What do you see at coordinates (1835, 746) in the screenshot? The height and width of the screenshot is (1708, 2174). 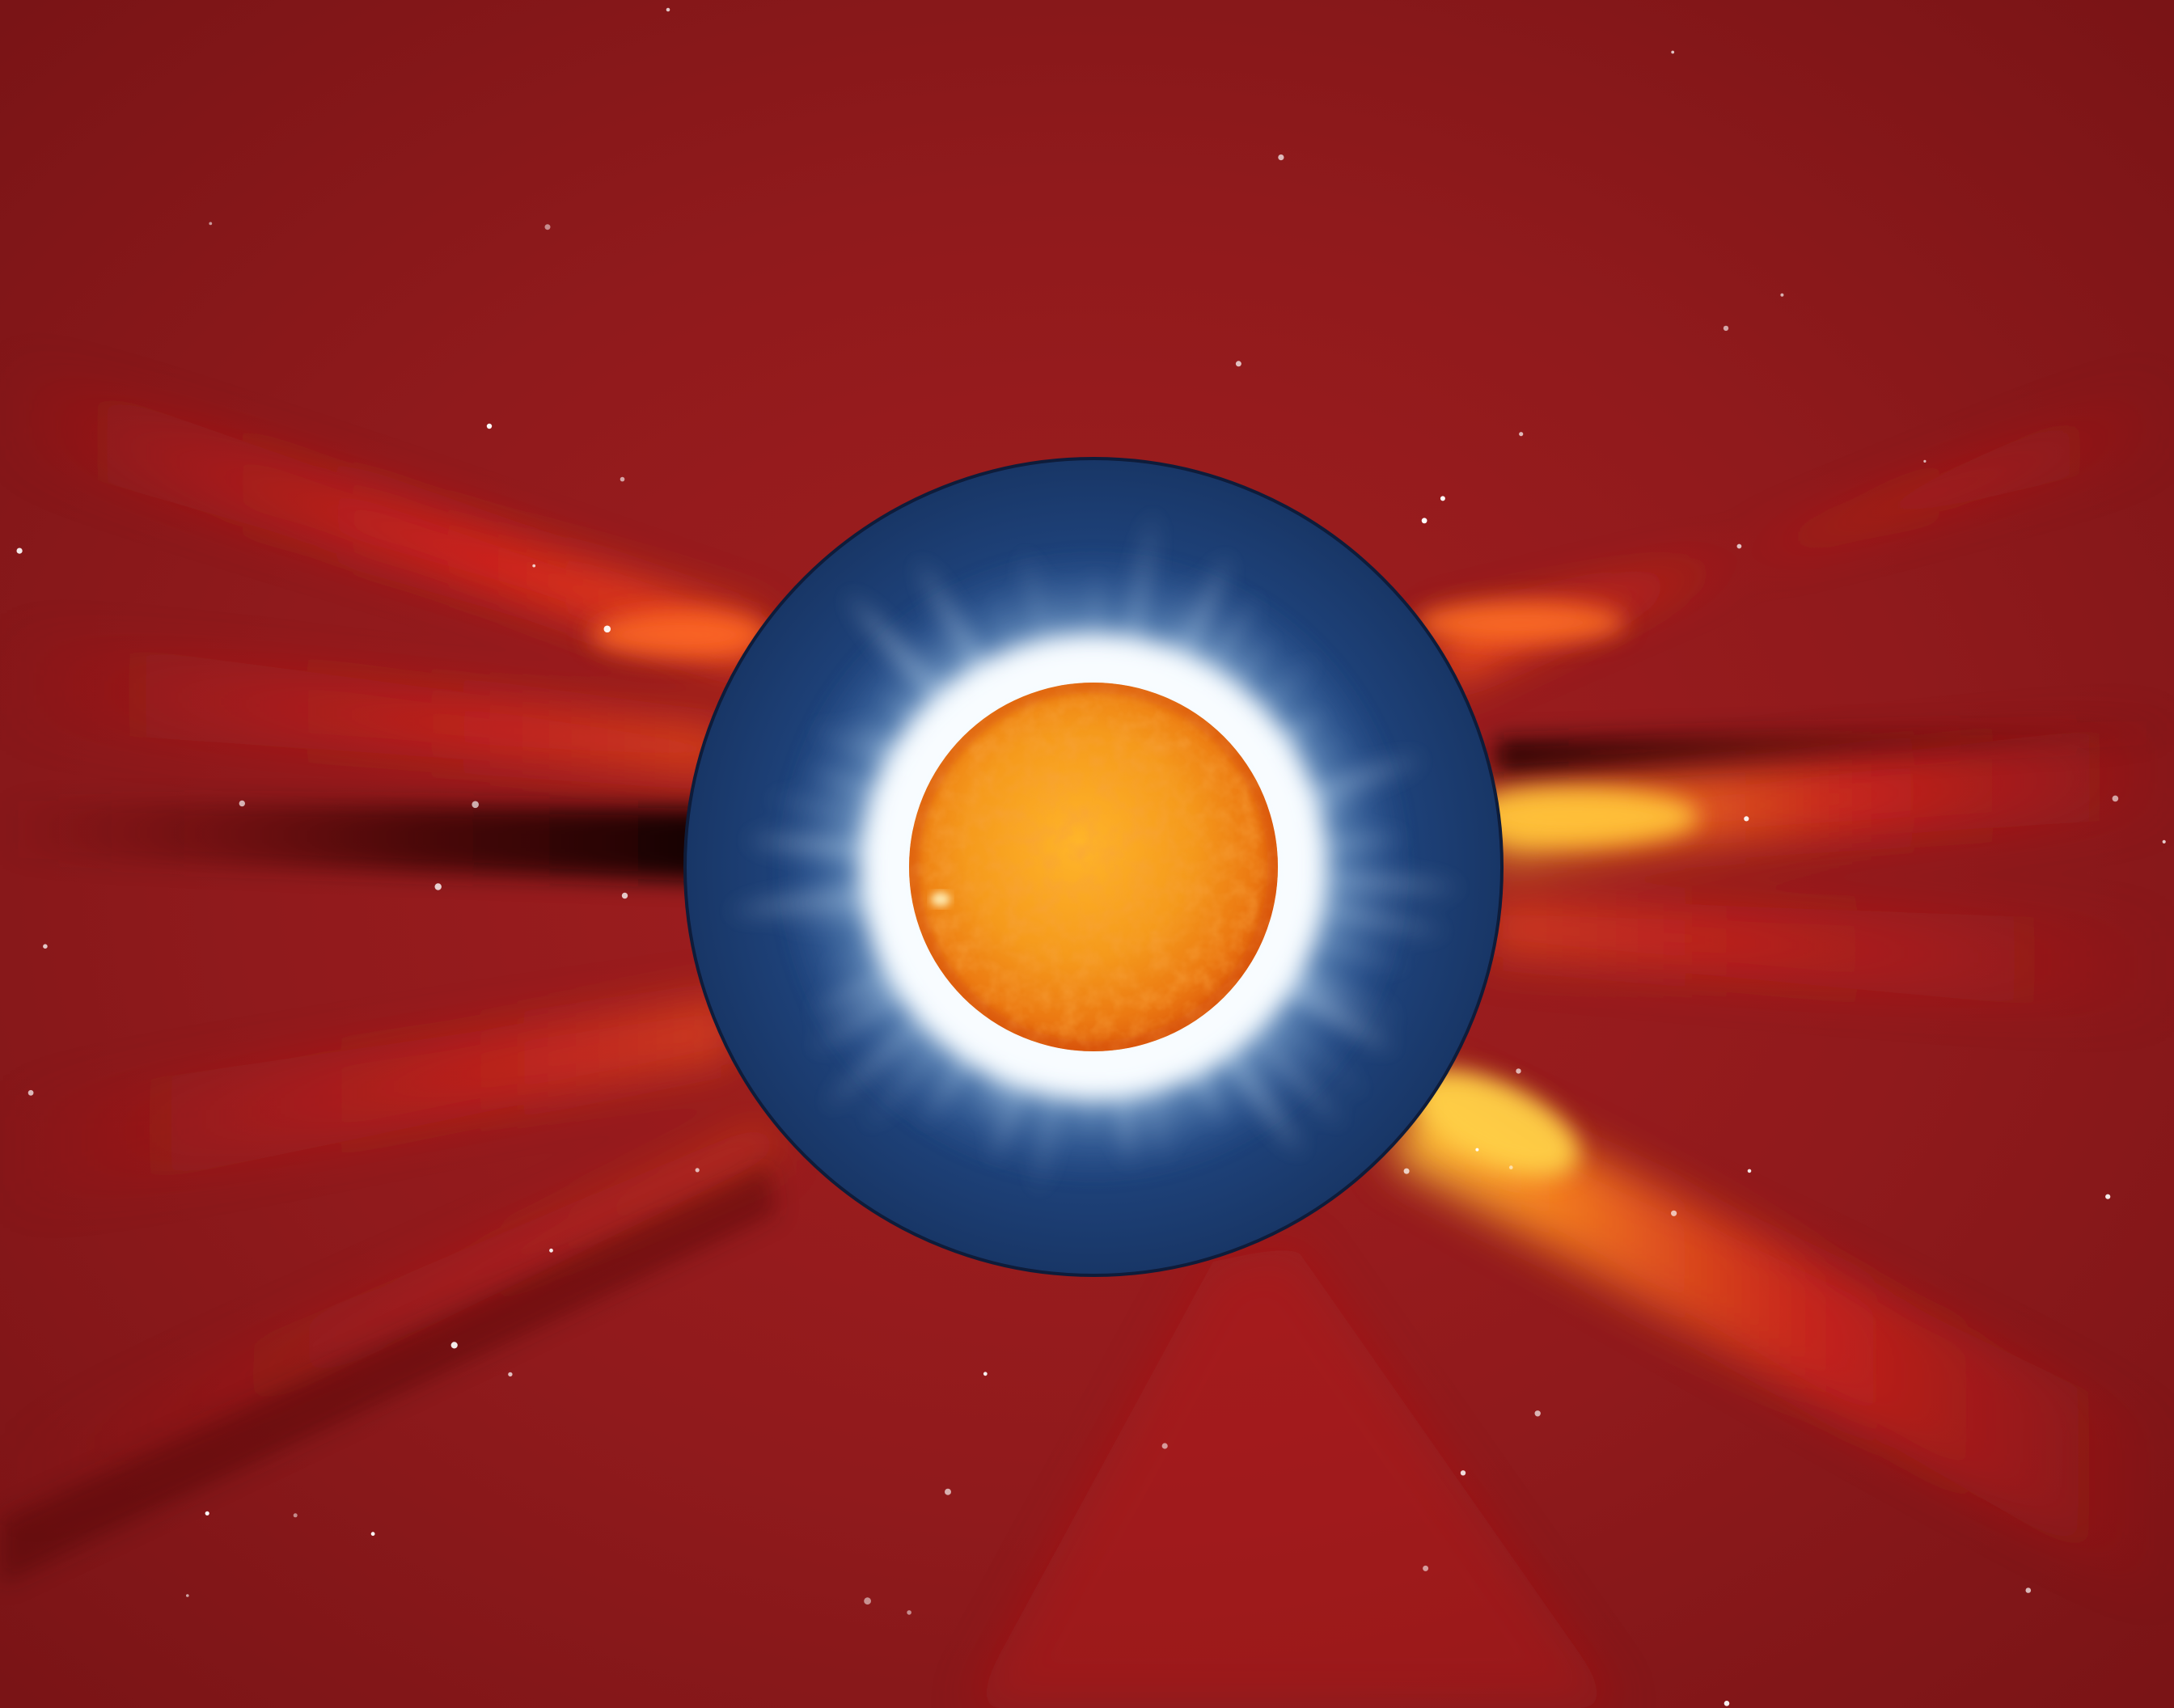 I see `dark-lane-right` at bounding box center [1835, 746].